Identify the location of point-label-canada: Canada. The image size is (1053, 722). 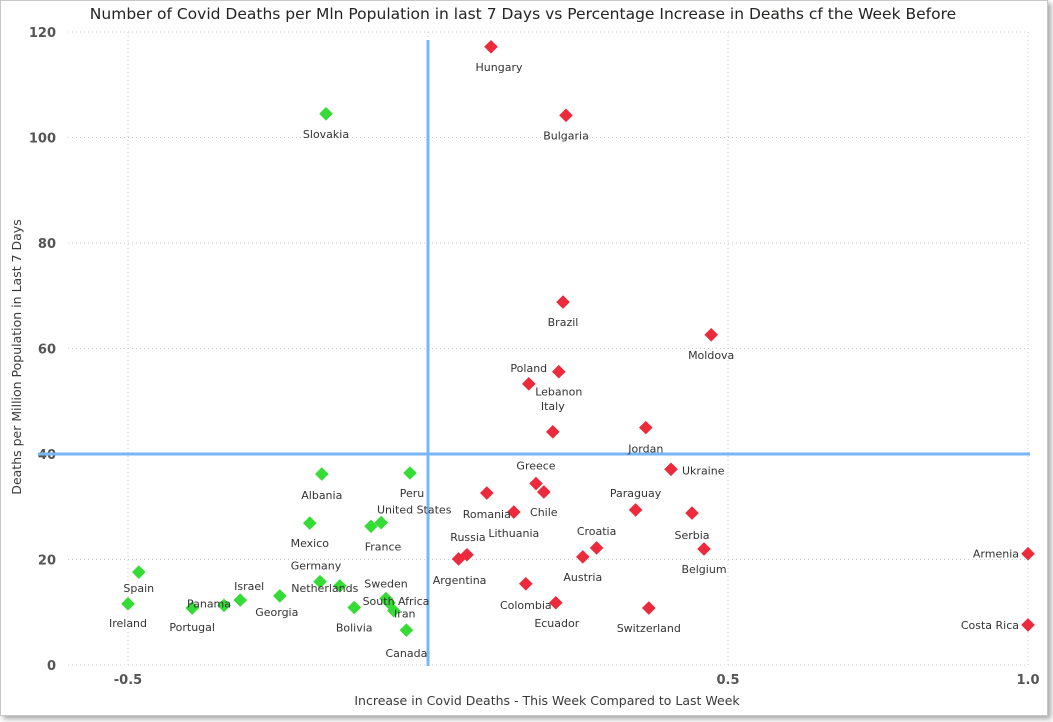
(406, 653).